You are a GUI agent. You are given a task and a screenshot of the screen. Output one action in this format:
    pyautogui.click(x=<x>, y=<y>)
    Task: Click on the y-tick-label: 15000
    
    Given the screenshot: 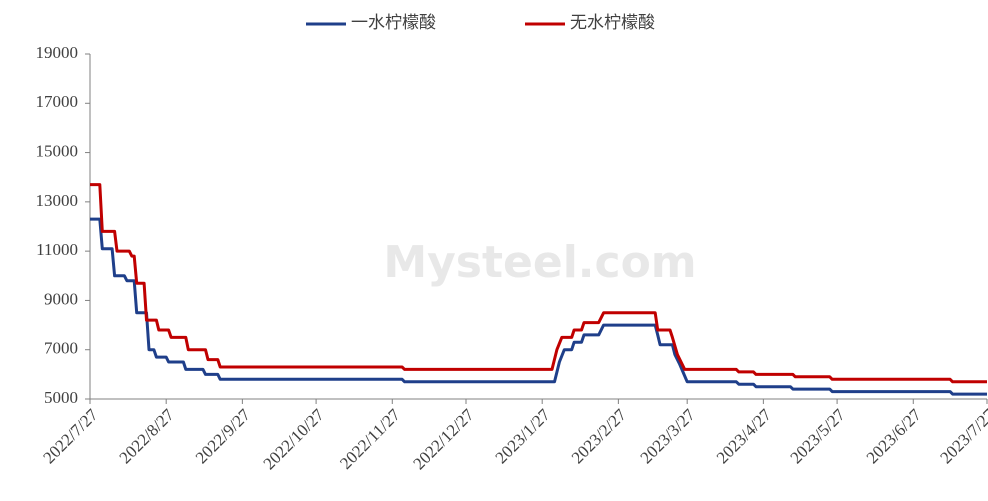 What is the action you would take?
    pyautogui.click(x=57, y=150)
    